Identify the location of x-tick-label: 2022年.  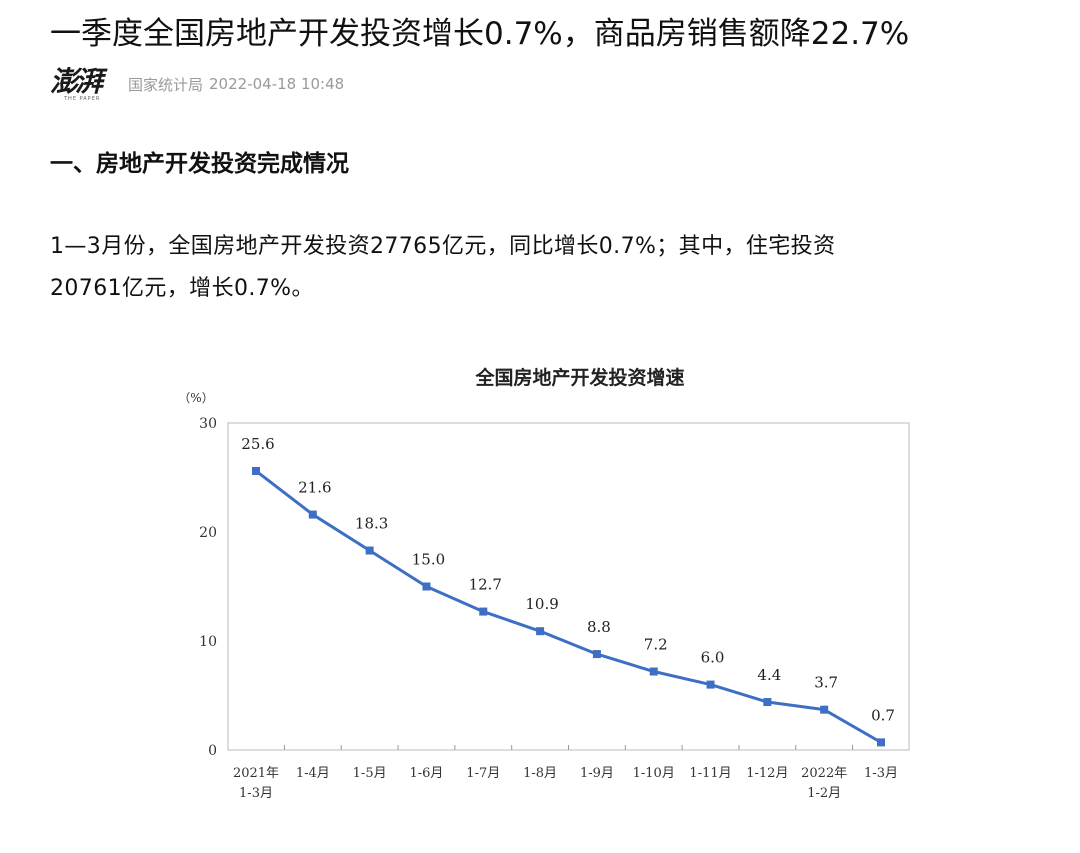
(824, 773).